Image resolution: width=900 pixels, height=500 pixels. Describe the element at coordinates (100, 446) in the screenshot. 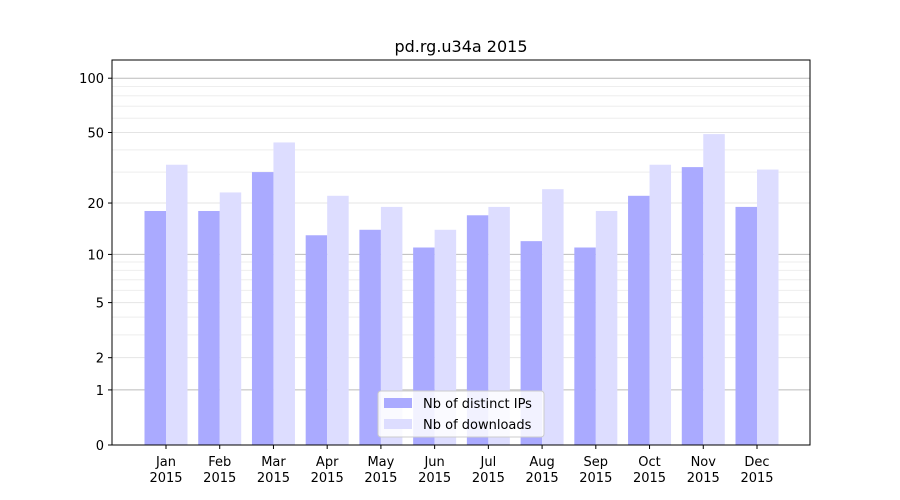

I see `y-tick-label: 0` at that location.